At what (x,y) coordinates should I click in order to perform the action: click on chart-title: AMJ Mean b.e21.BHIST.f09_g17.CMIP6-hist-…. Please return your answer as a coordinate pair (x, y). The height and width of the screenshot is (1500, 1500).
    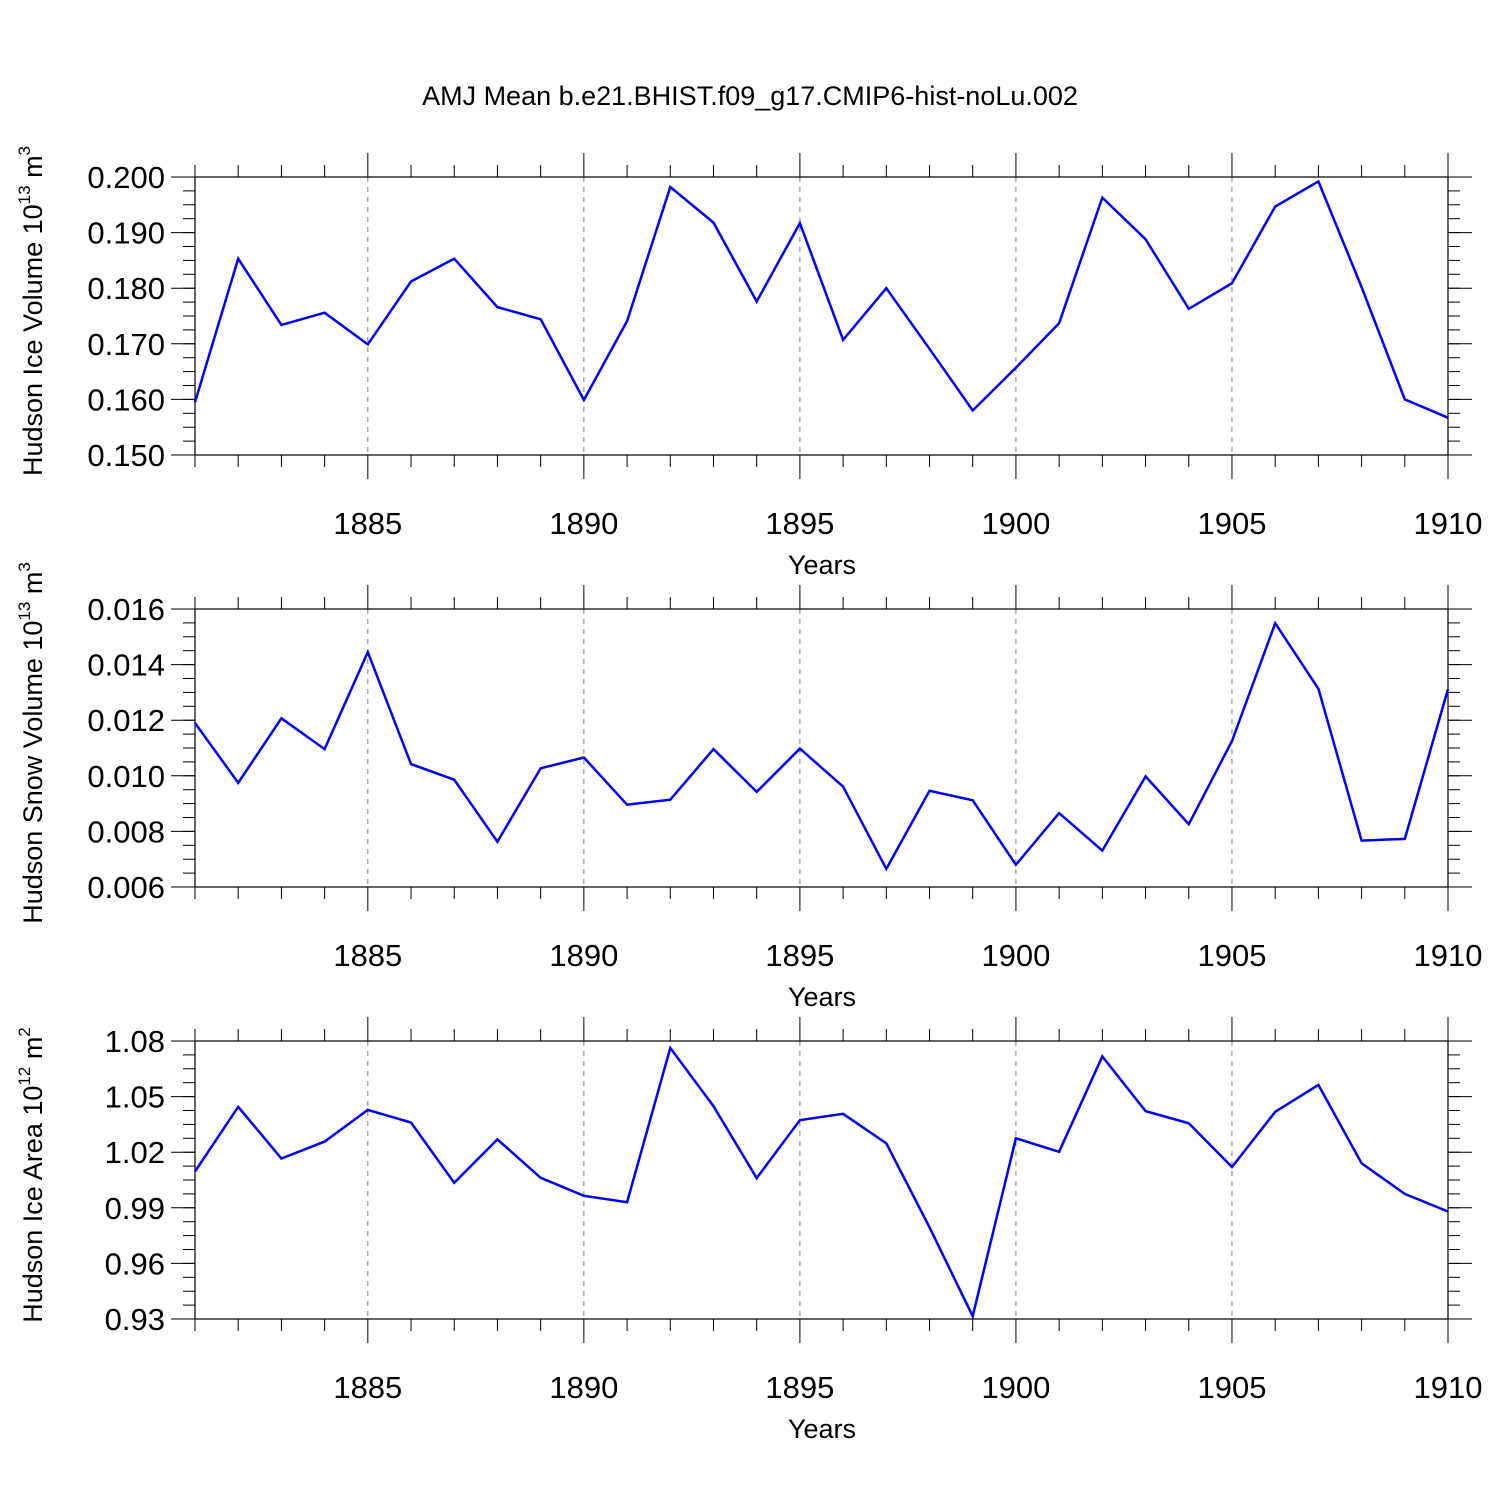
    Looking at the image, I should click on (750, 96).